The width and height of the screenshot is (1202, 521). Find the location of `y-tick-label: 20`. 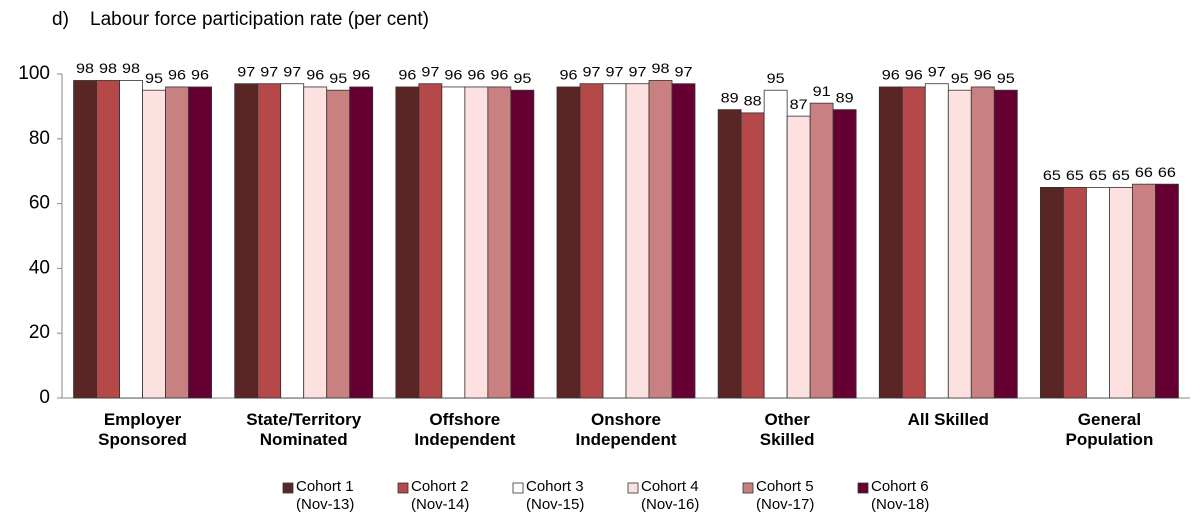

y-tick-label: 20 is located at coordinates (39, 332).